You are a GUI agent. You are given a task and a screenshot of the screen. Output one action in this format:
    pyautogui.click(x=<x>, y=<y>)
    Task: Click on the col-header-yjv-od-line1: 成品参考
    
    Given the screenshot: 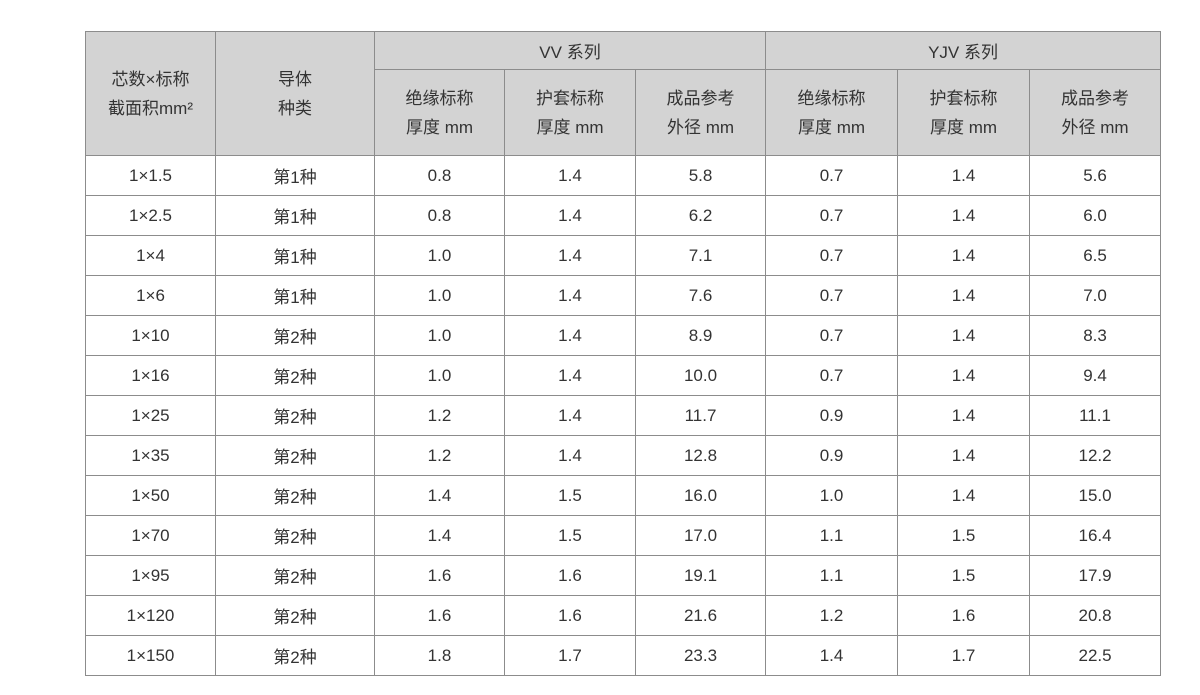 What is the action you would take?
    pyautogui.click(x=1095, y=98)
    